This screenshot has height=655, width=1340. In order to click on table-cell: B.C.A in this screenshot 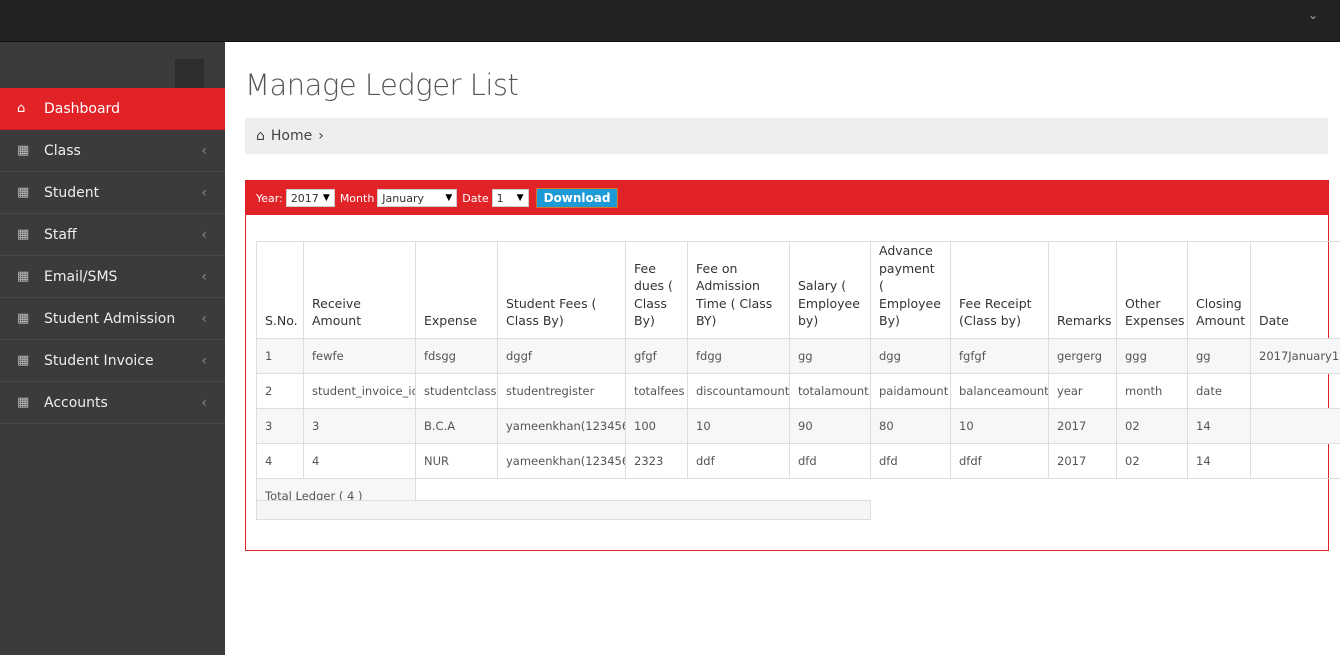, I will do `click(456, 425)`.